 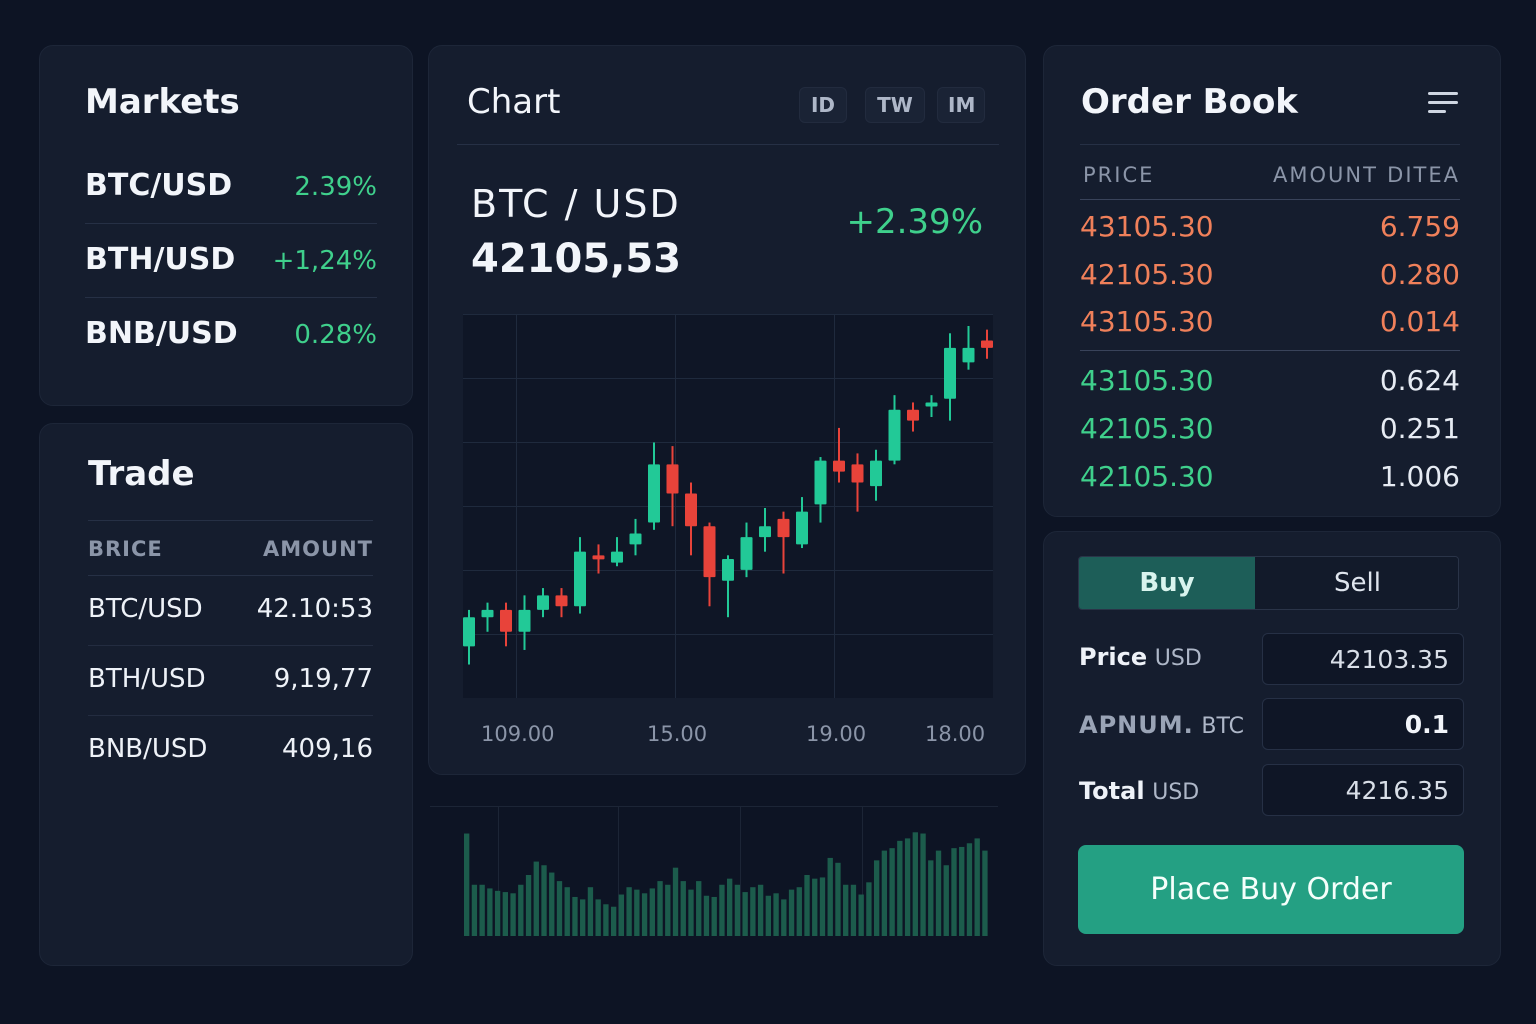 What do you see at coordinates (1270, 226) in the screenshot?
I see `orderbook-ask-row: 43105.30 6.759` at bounding box center [1270, 226].